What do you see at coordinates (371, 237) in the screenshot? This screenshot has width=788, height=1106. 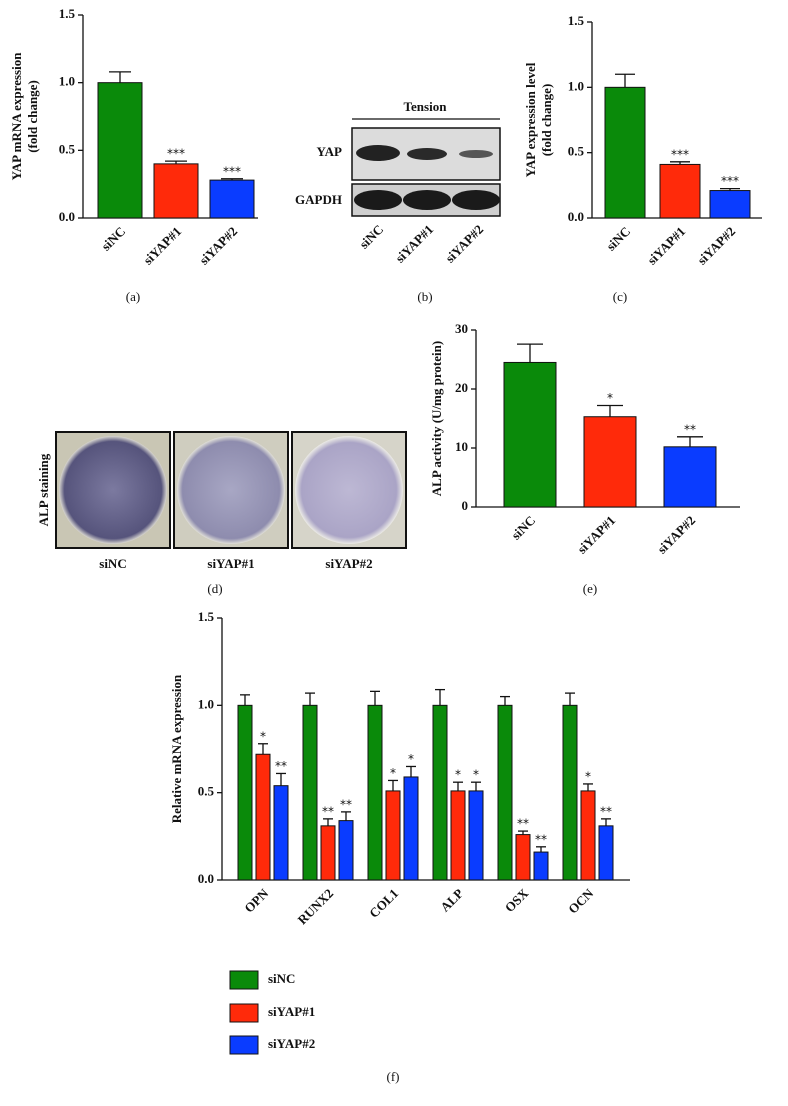 I see `lane-label: siNC` at bounding box center [371, 237].